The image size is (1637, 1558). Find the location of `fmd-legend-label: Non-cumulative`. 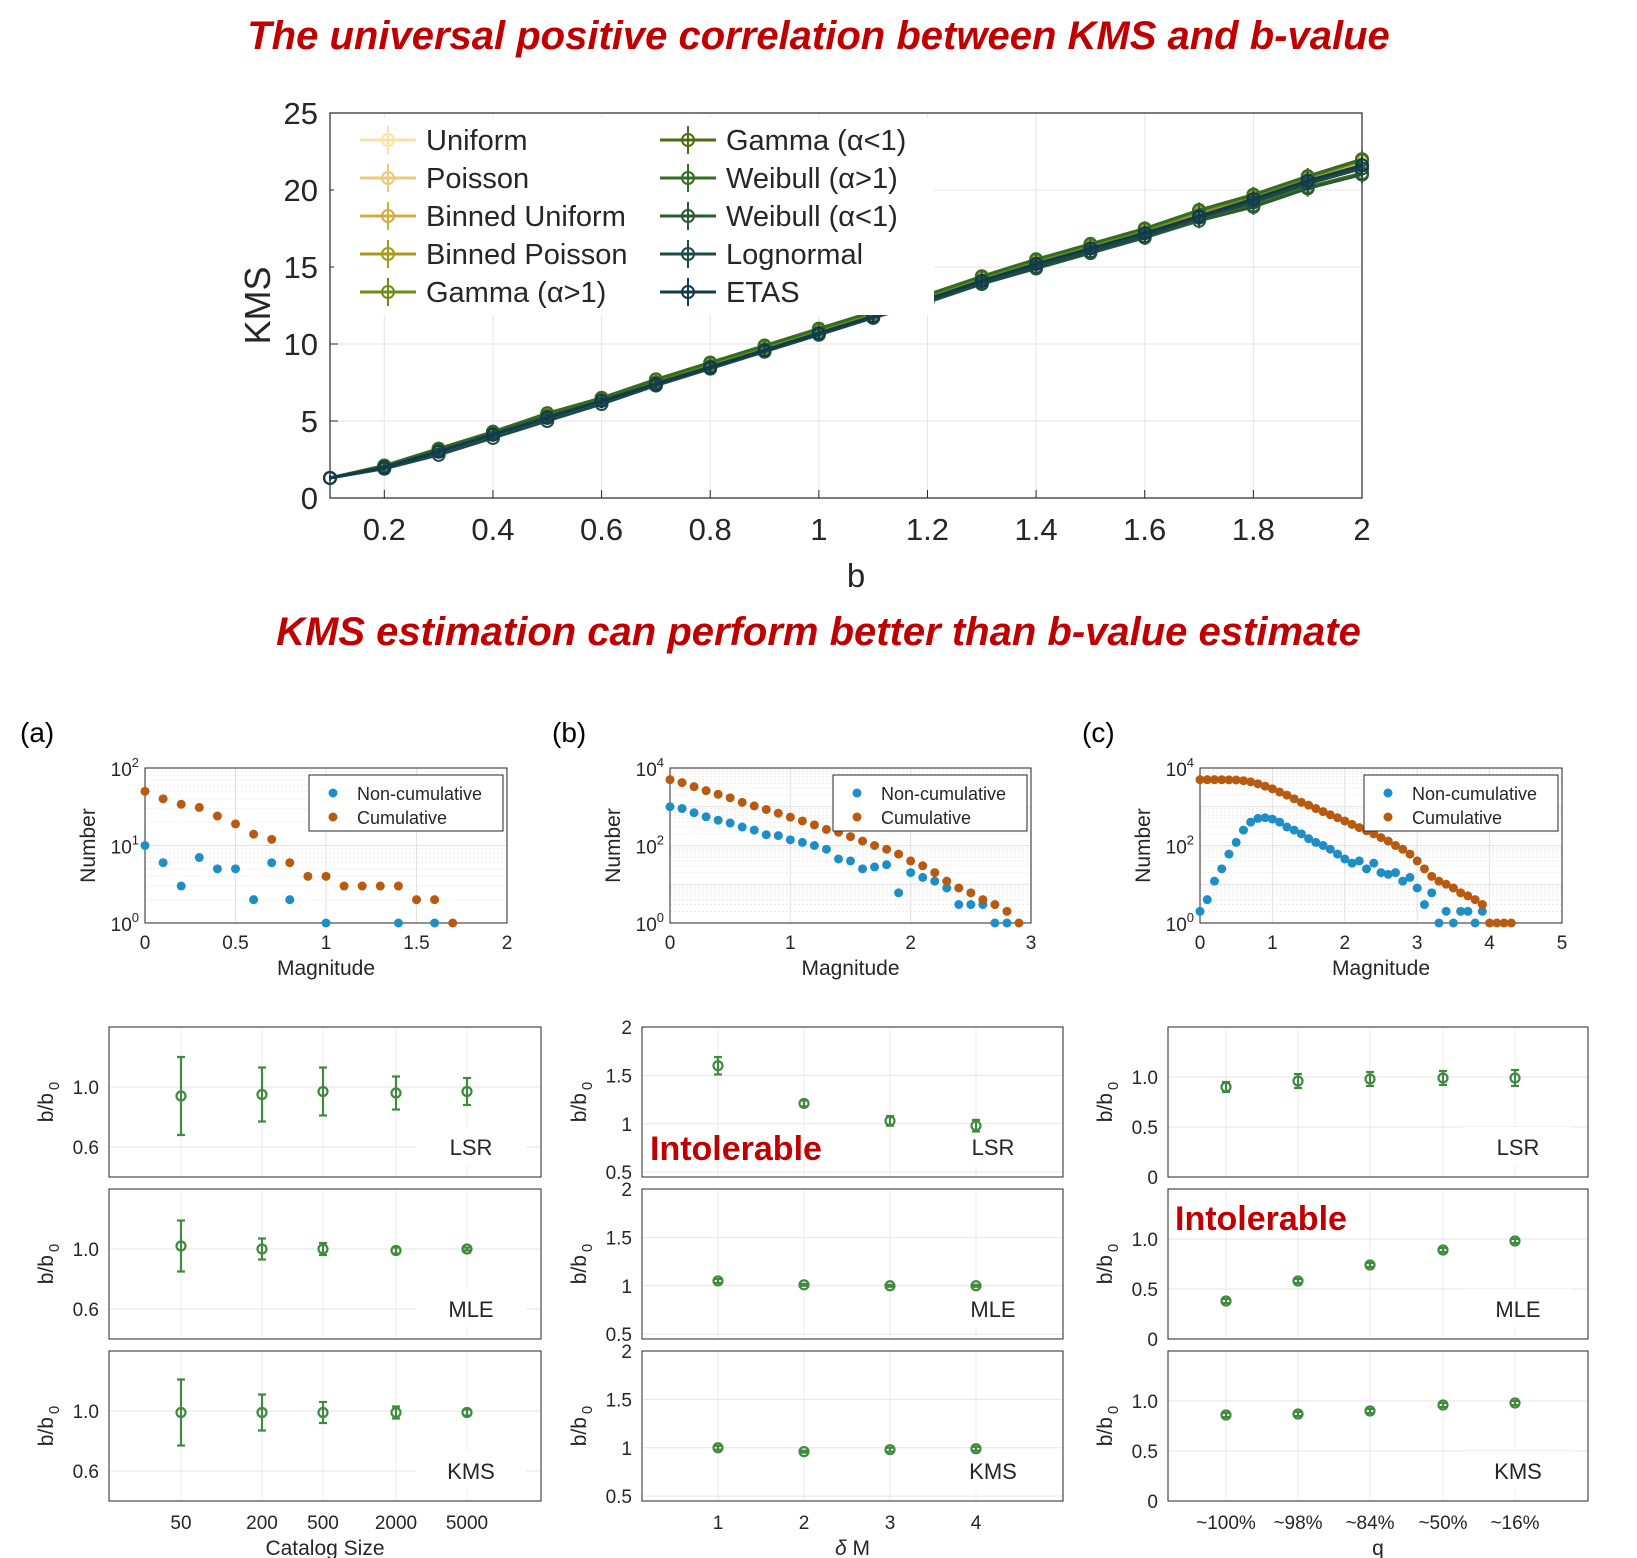

fmd-legend-label: Non-cumulative is located at coordinates (943, 794).